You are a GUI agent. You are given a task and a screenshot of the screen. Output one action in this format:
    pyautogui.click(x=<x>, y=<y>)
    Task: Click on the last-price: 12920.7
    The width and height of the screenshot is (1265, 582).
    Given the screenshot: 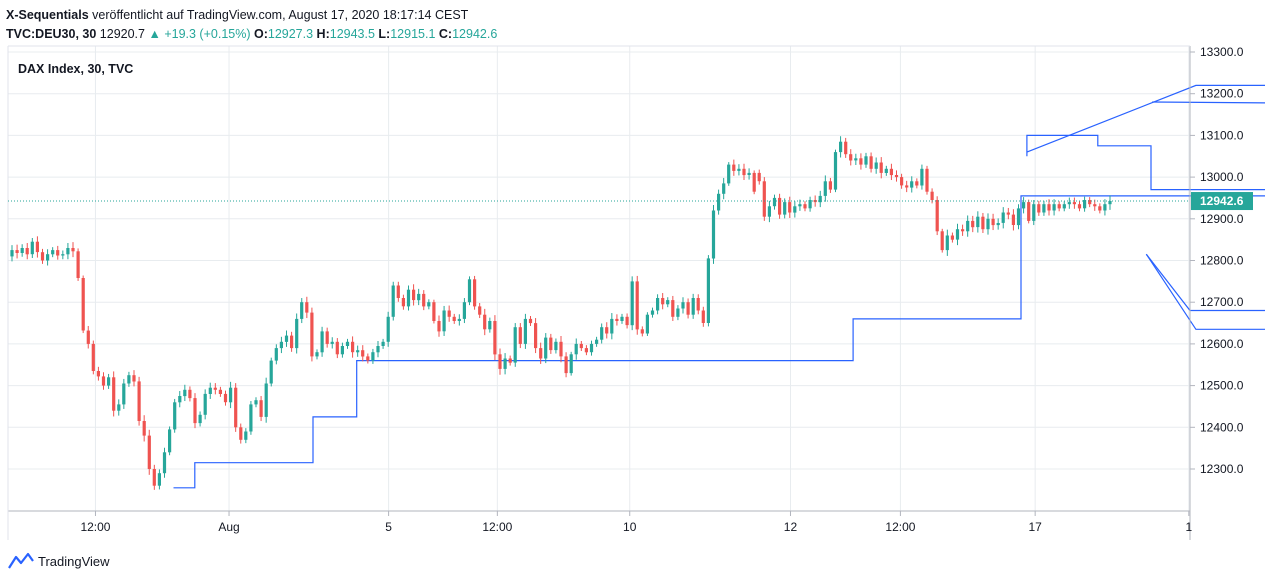 What is the action you would take?
    pyautogui.click(x=122, y=34)
    